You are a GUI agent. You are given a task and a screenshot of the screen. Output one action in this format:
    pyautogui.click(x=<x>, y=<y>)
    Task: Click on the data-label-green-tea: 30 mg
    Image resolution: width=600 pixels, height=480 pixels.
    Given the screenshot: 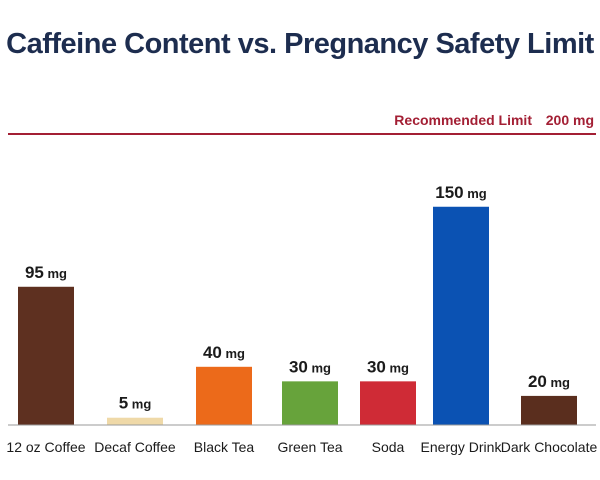 What is the action you would take?
    pyautogui.click(x=310, y=366)
    